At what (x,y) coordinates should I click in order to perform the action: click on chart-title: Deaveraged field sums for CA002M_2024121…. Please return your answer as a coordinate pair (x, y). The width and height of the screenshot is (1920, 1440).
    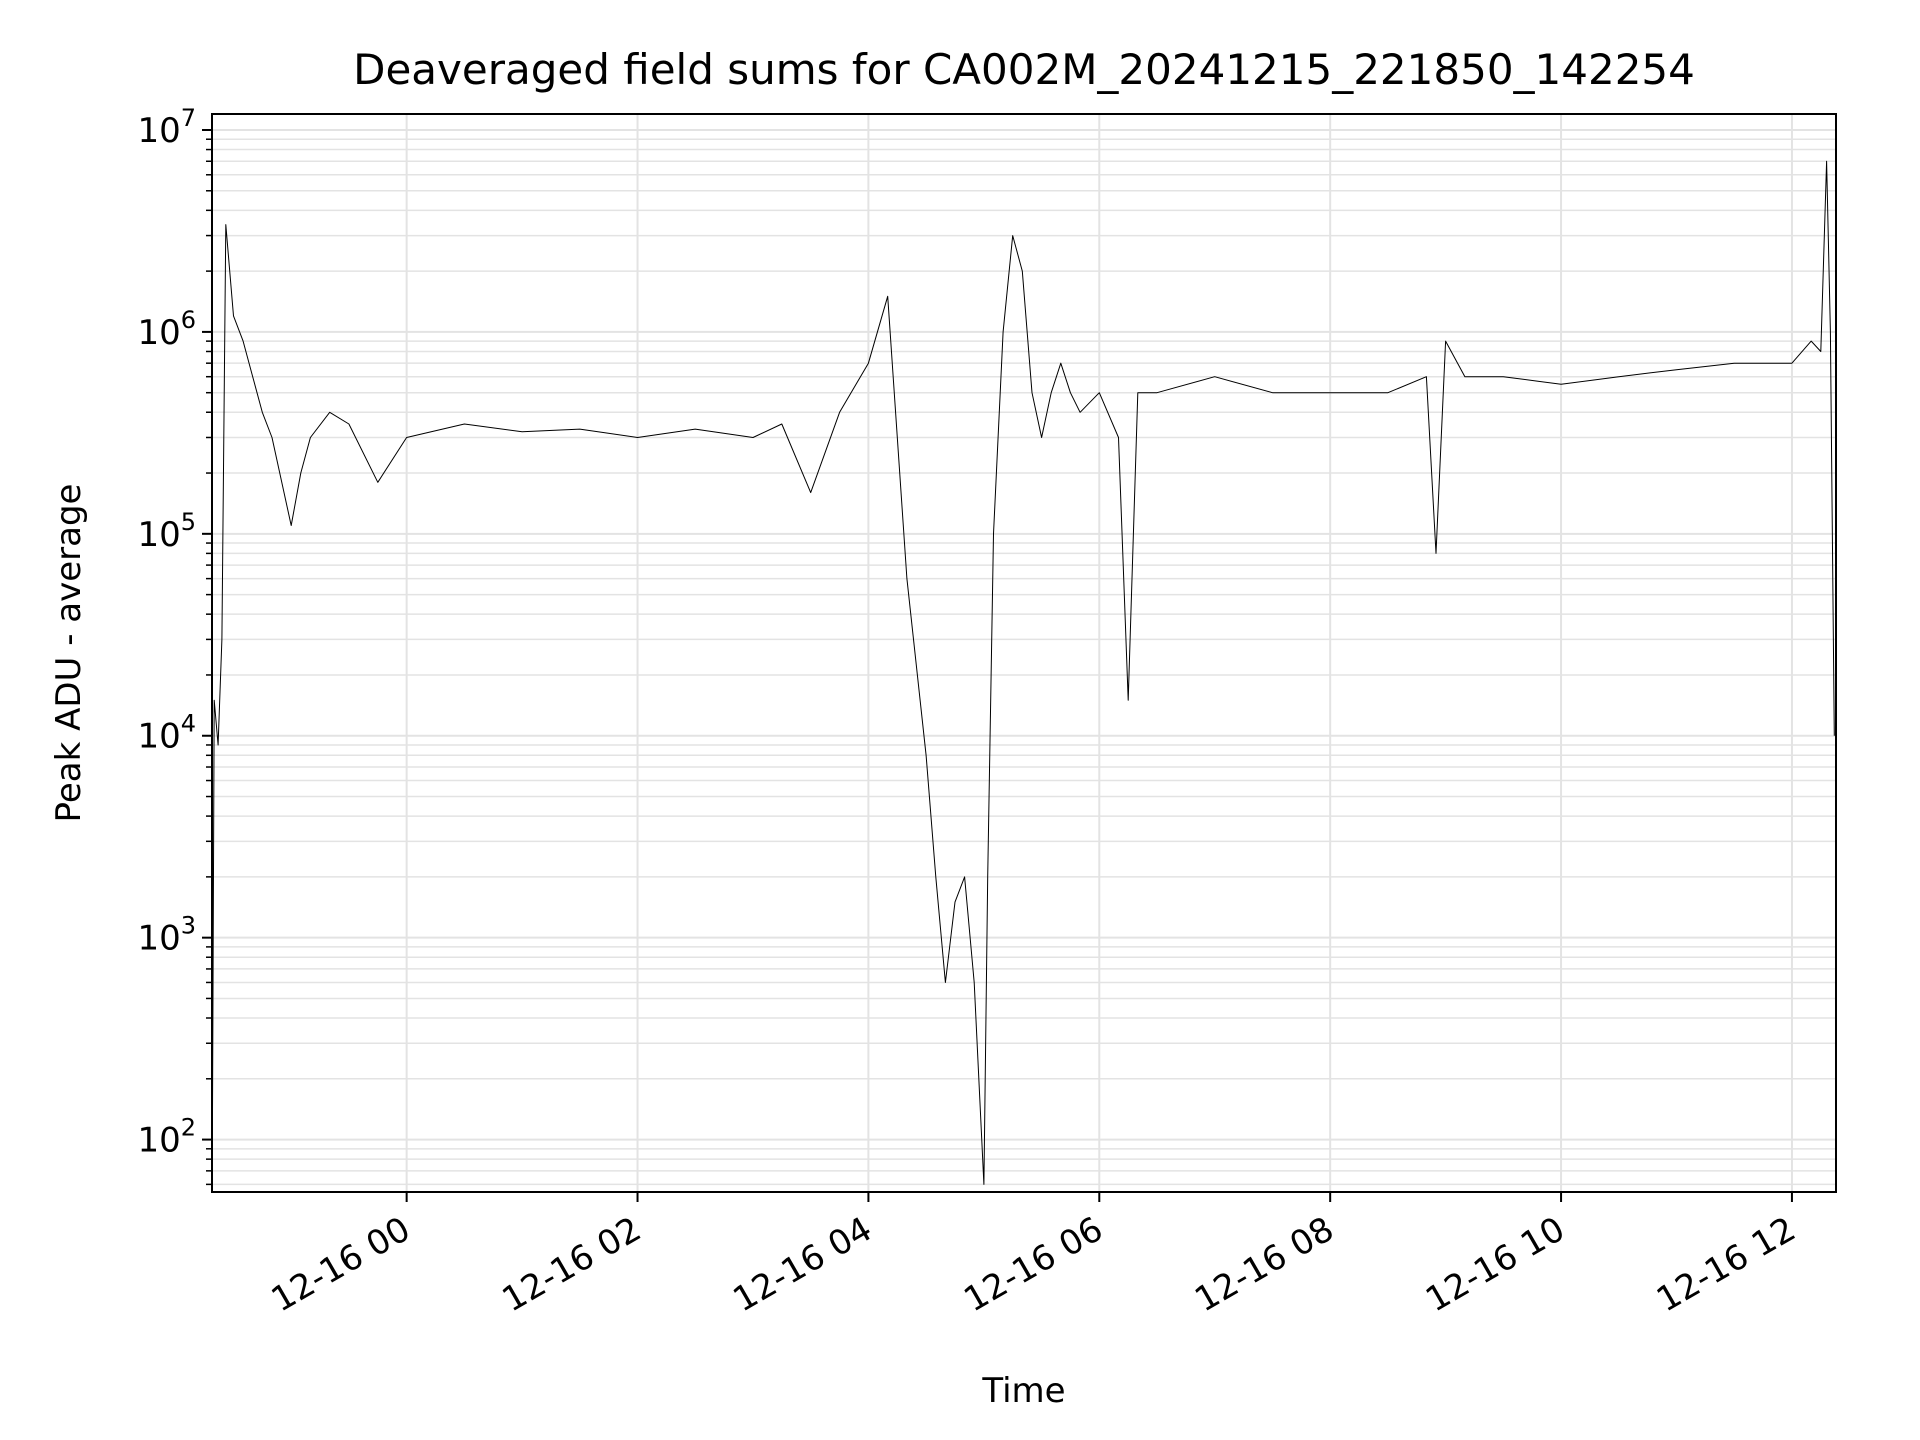
    Looking at the image, I should click on (1024, 69).